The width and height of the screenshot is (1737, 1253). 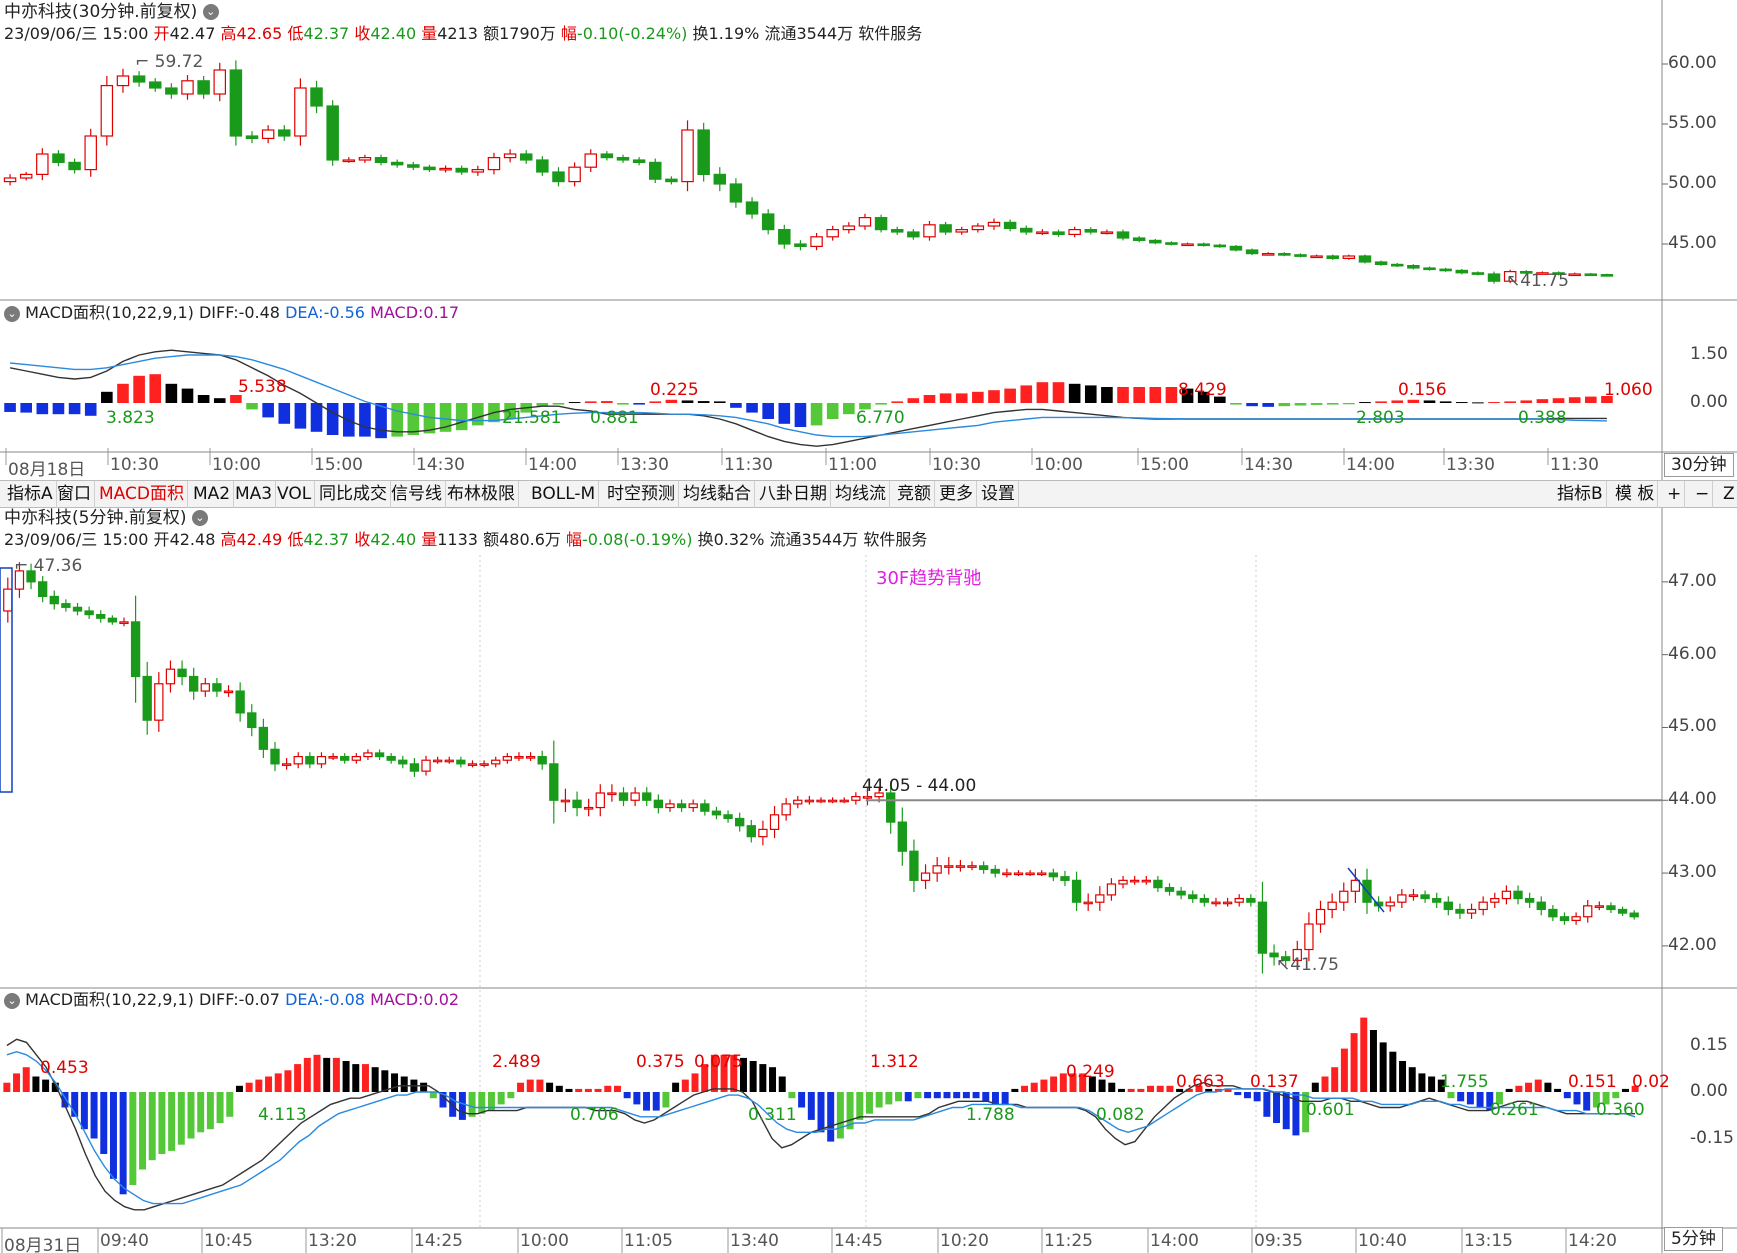 What do you see at coordinates (772, 1115) in the screenshot?
I see `bottom-macd-area-label: 0.311` at bounding box center [772, 1115].